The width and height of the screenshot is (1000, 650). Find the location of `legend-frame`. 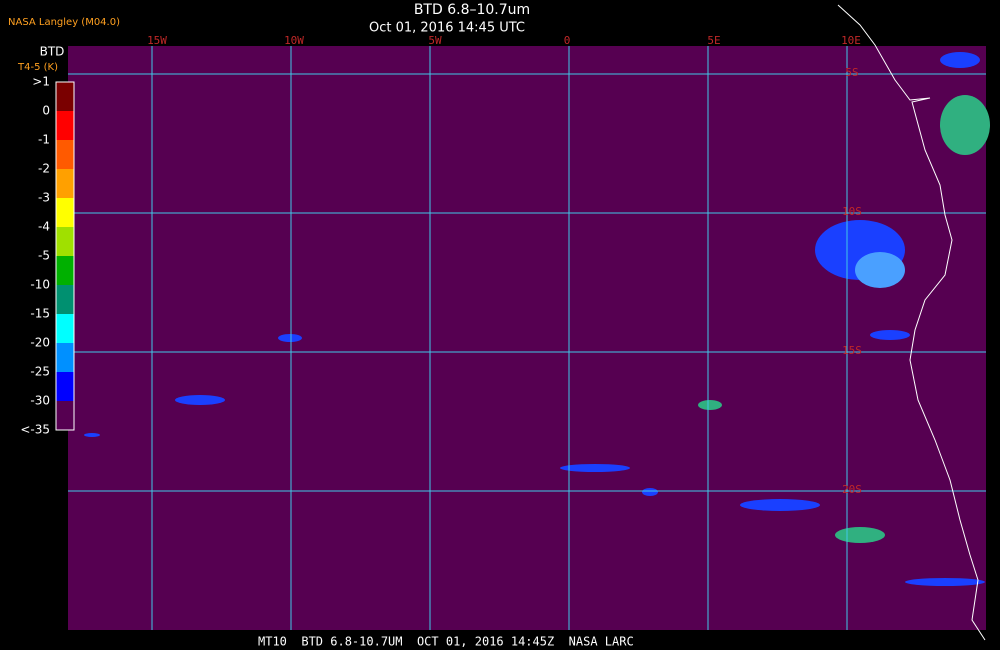

legend-frame is located at coordinates (65, 256).